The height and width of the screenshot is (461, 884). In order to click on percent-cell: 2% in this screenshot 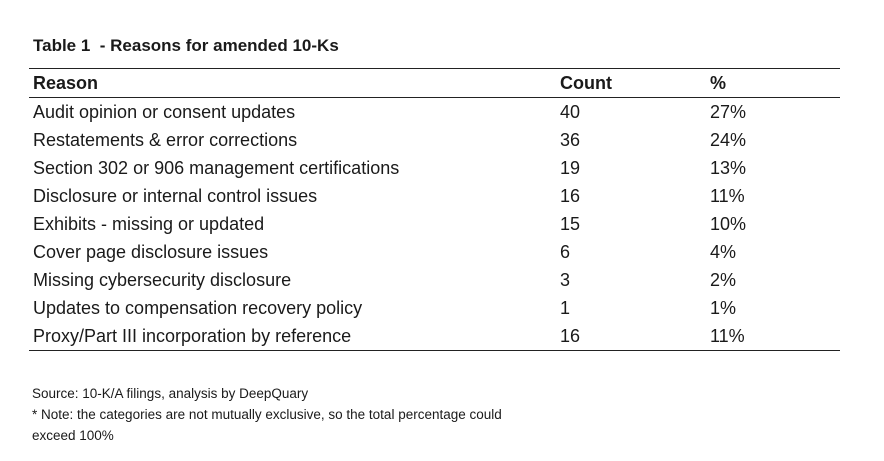, I will do `click(723, 280)`.